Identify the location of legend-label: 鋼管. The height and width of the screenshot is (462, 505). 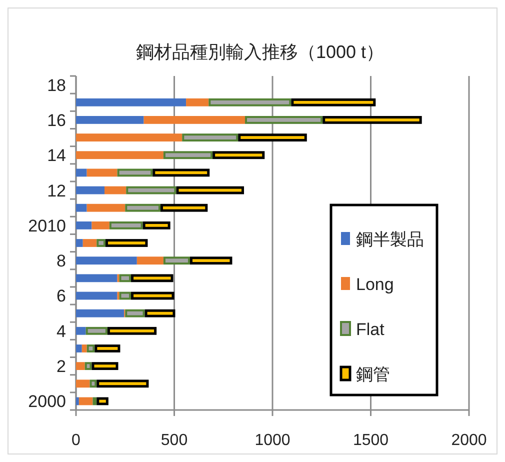
(373, 374).